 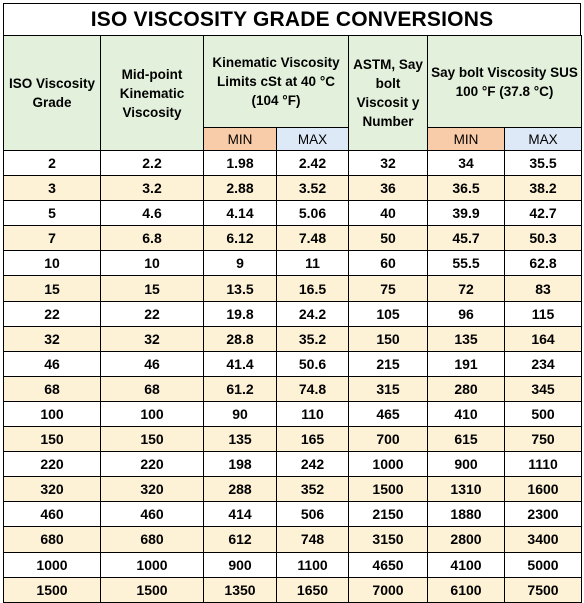 What do you see at coordinates (312, 464) in the screenshot?
I see `cell-kinematic-max: 242` at bounding box center [312, 464].